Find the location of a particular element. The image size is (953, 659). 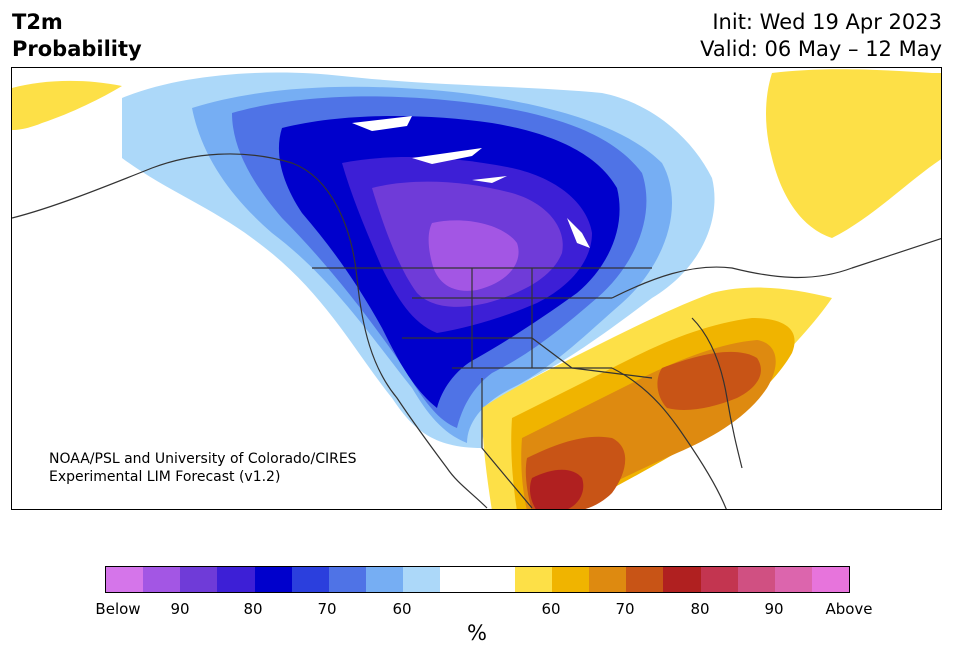

variable-label: T2m is located at coordinates (37, 22).